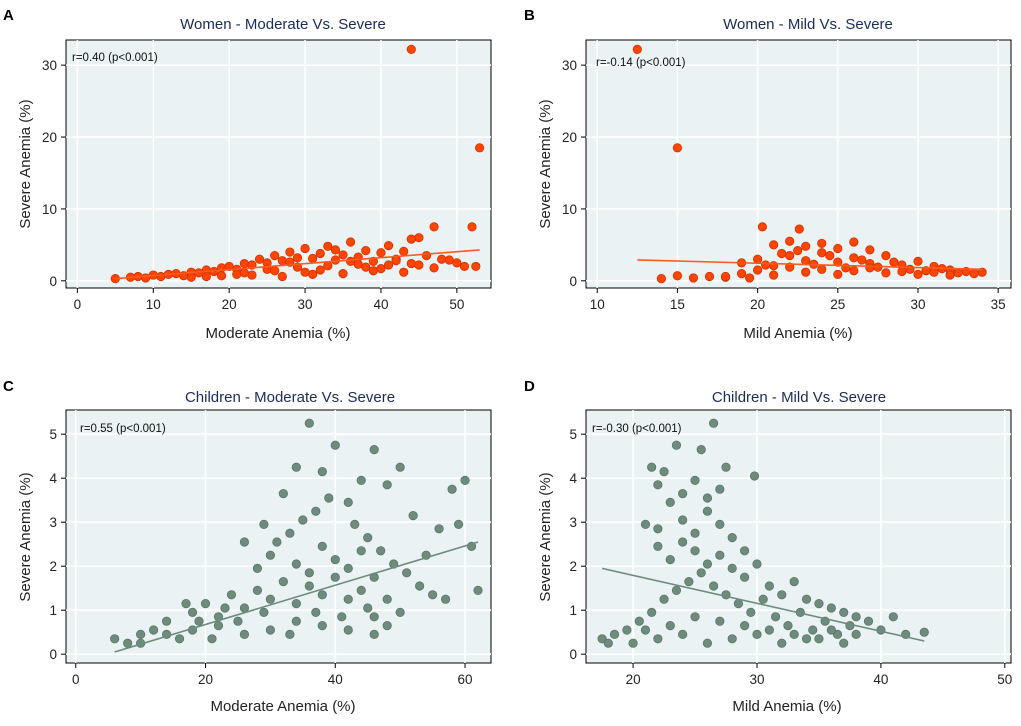 This screenshot has width=1021, height=726. Describe the element at coordinates (53, 654) in the screenshot. I see `panel-c-ytick-label: 0` at that location.